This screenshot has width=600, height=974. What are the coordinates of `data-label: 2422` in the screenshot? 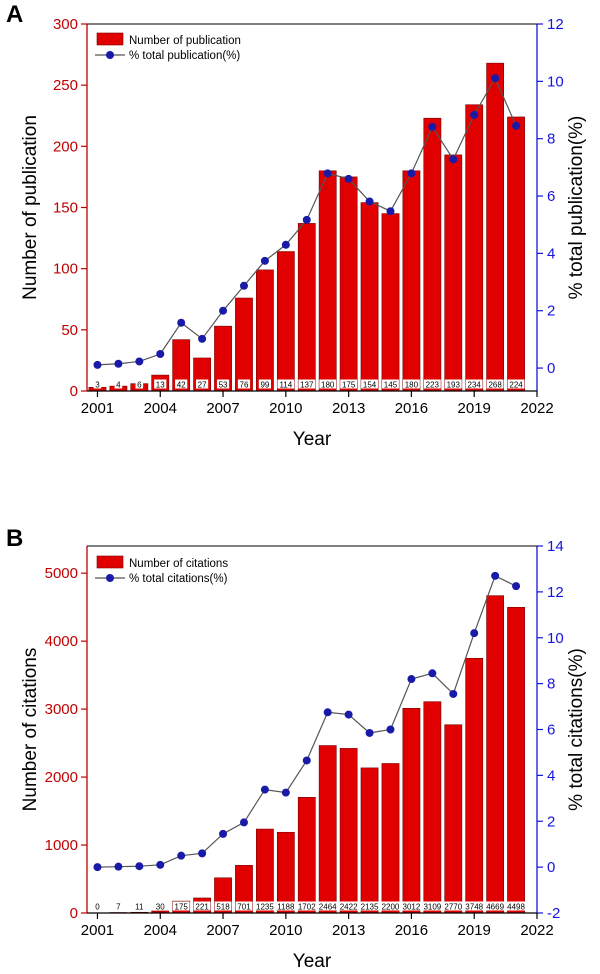 It's located at (349, 907).